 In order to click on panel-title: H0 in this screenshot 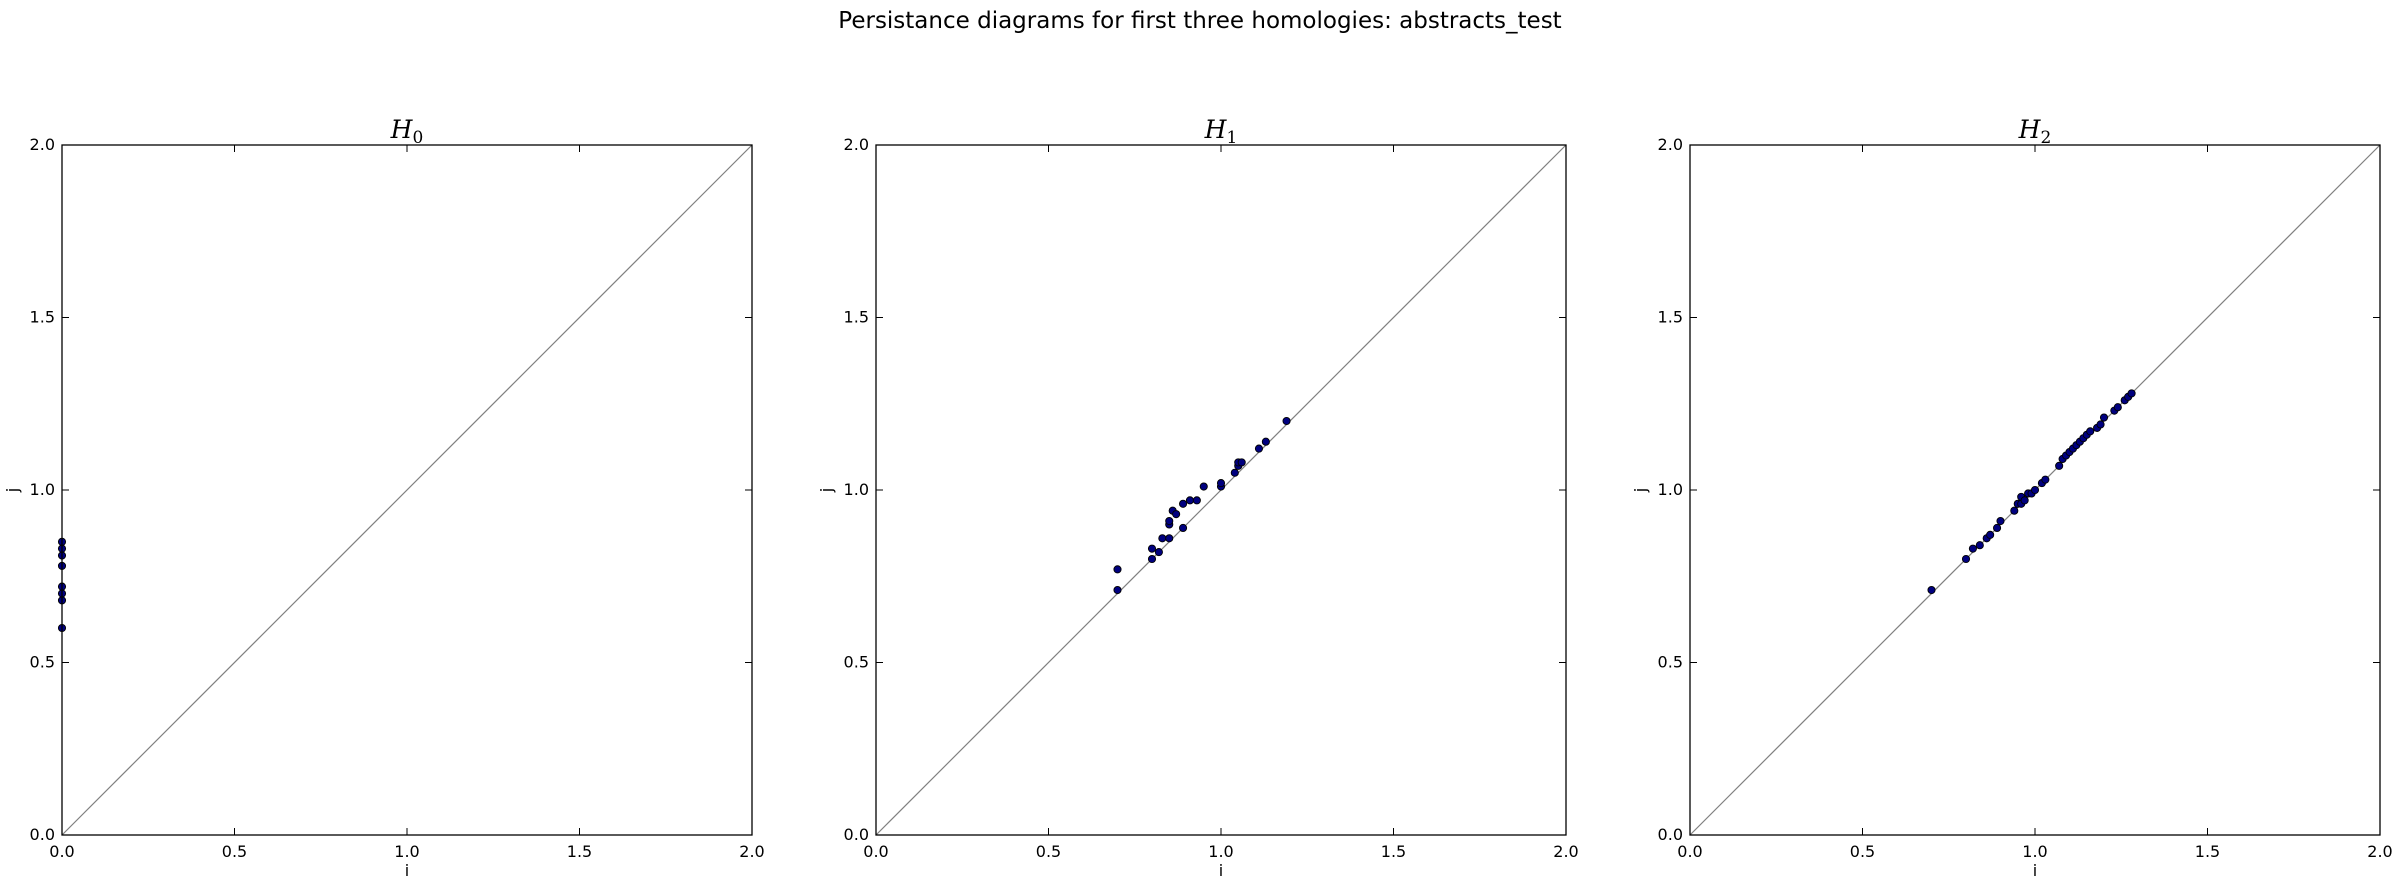, I will do `click(407, 131)`.